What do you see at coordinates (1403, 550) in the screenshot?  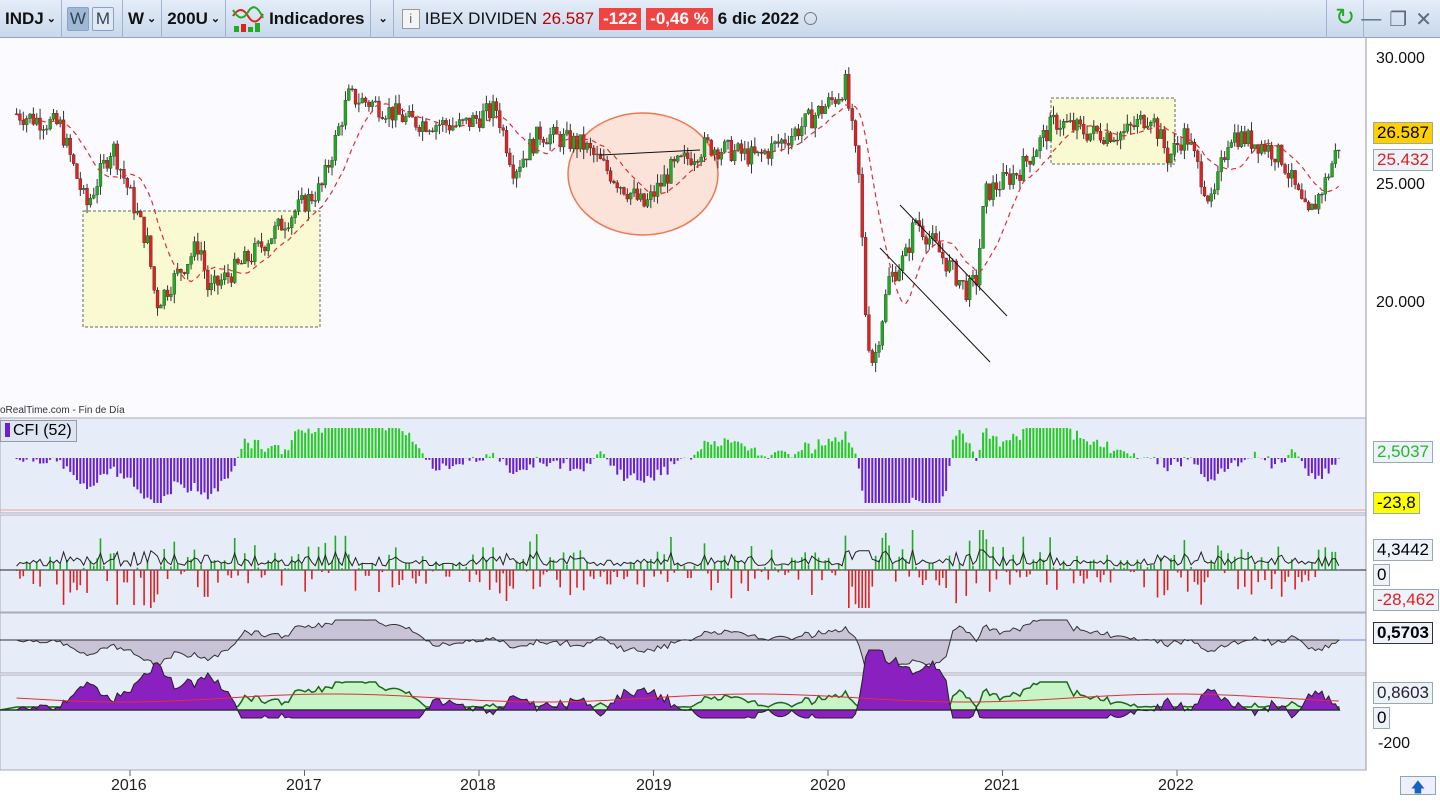 I see `p2-high-value: 4,3442` at bounding box center [1403, 550].